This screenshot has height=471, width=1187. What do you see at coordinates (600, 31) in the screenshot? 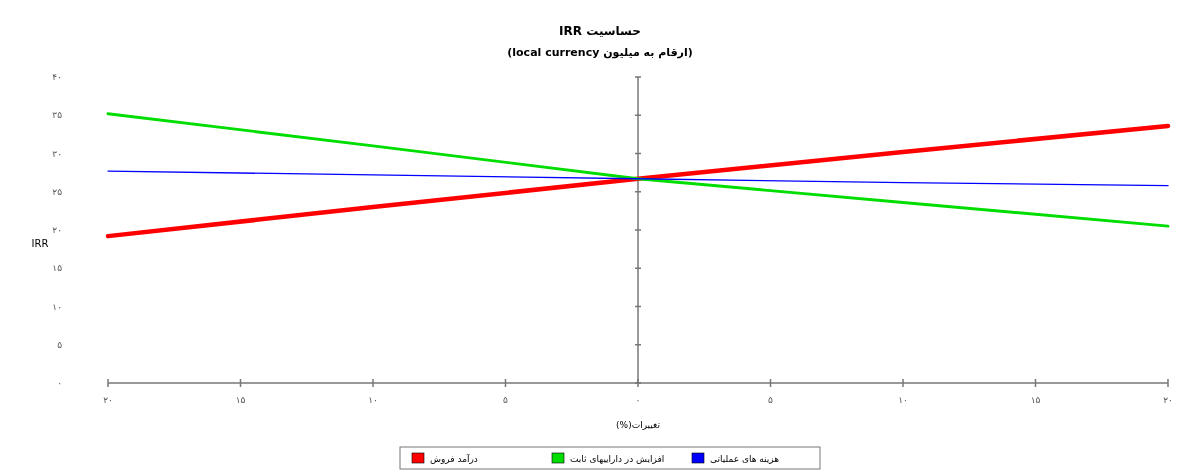
I see `chart-title: حساسیت IRR` at bounding box center [600, 31].